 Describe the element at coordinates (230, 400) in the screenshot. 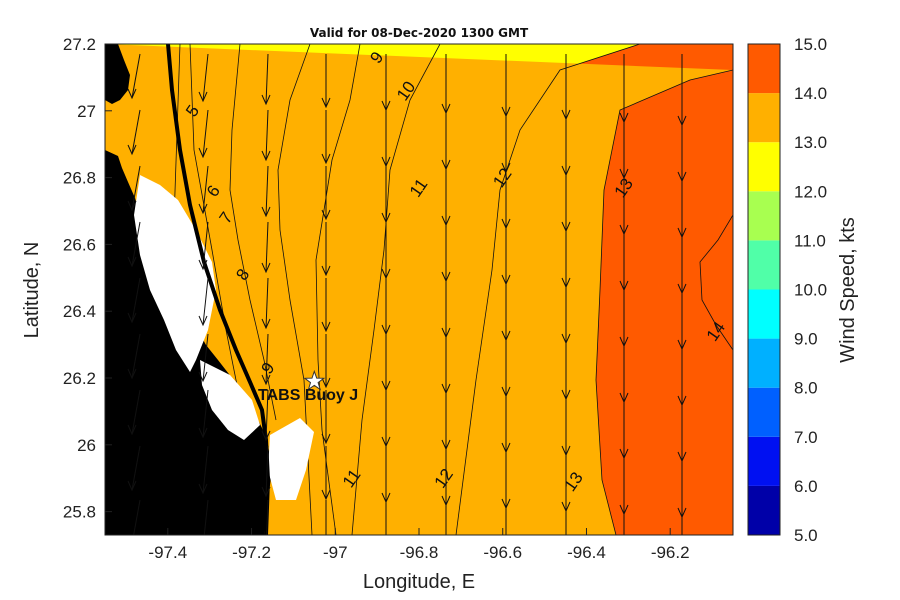

I see `bay-white` at that location.